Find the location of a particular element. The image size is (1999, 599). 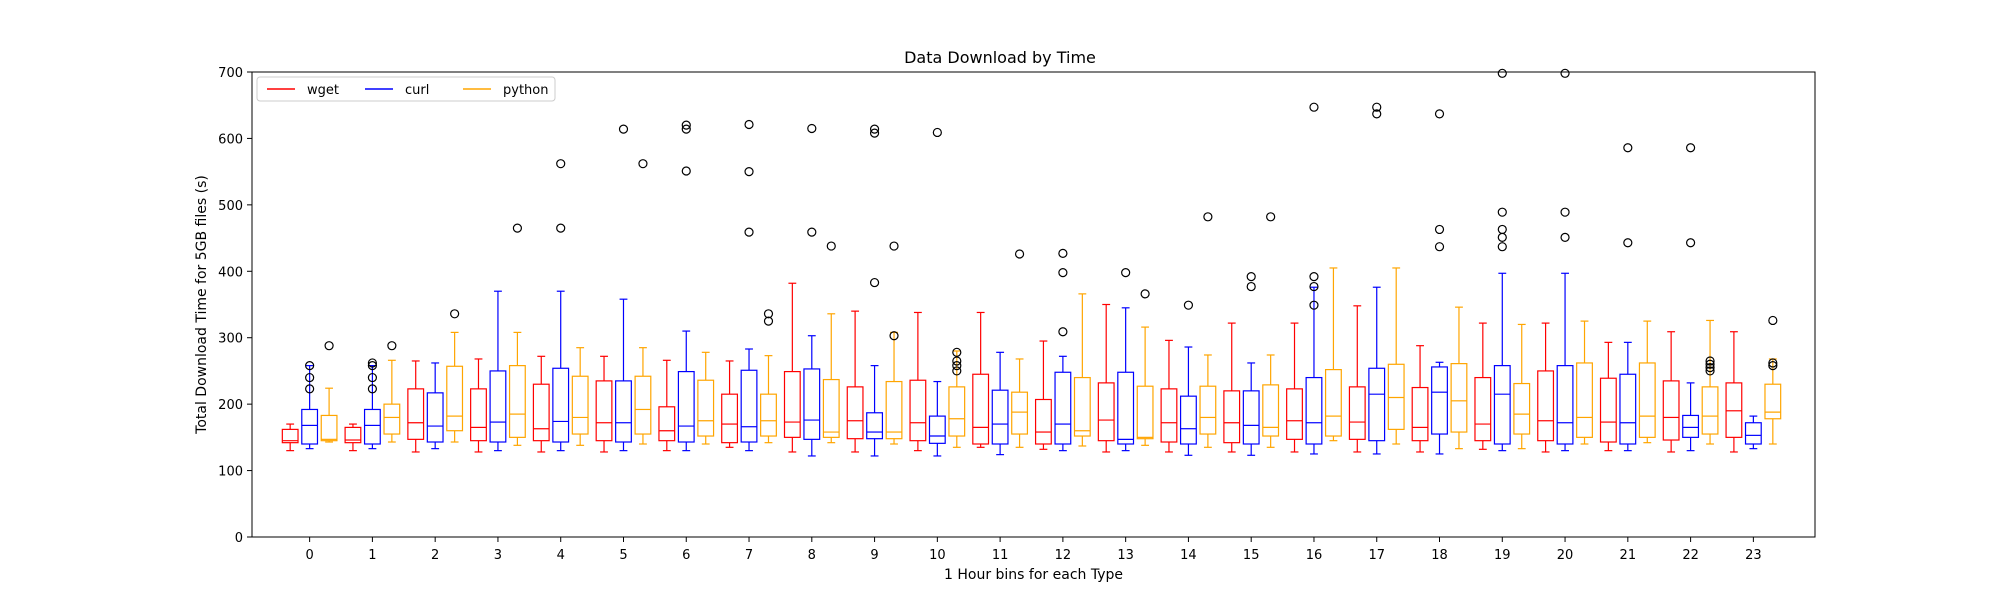

legend: wget curl python is located at coordinates (406, 89).